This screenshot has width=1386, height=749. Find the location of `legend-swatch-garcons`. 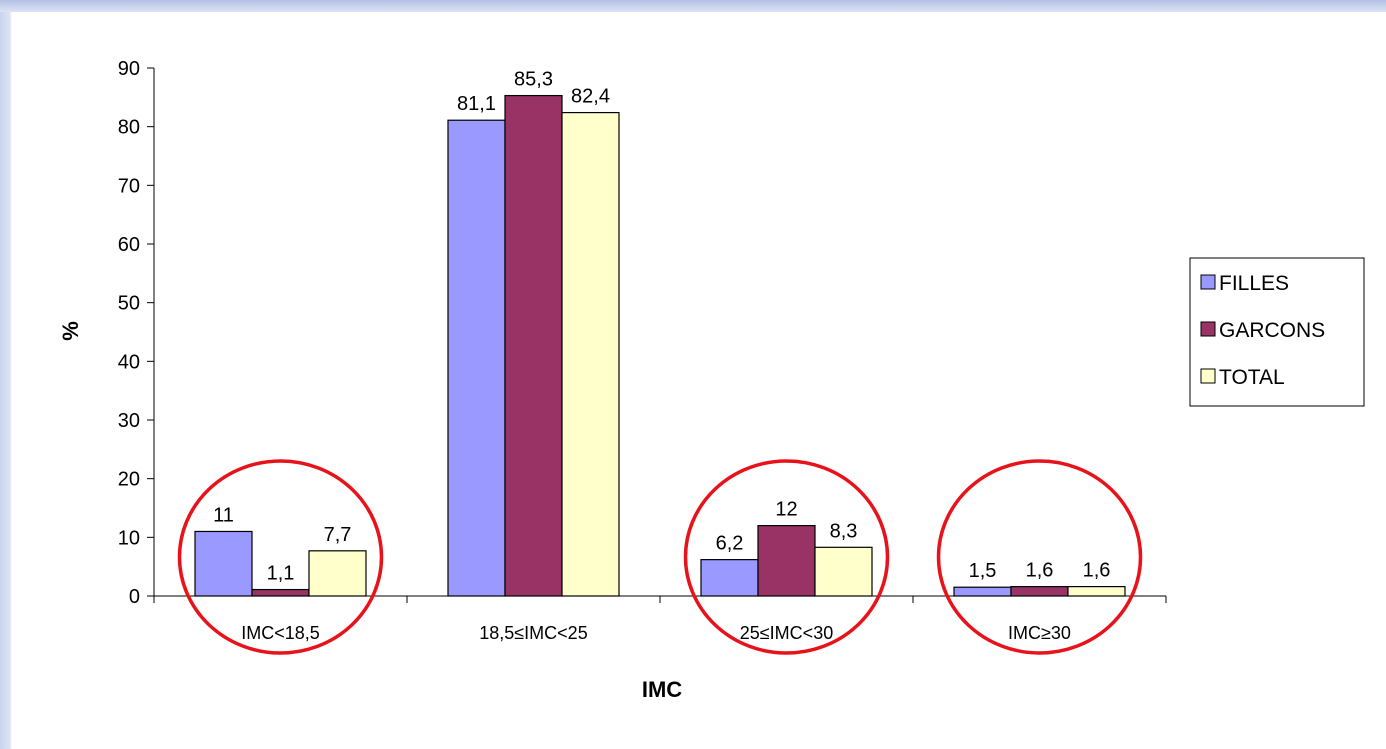

legend-swatch-garcons is located at coordinates (1208, 329).